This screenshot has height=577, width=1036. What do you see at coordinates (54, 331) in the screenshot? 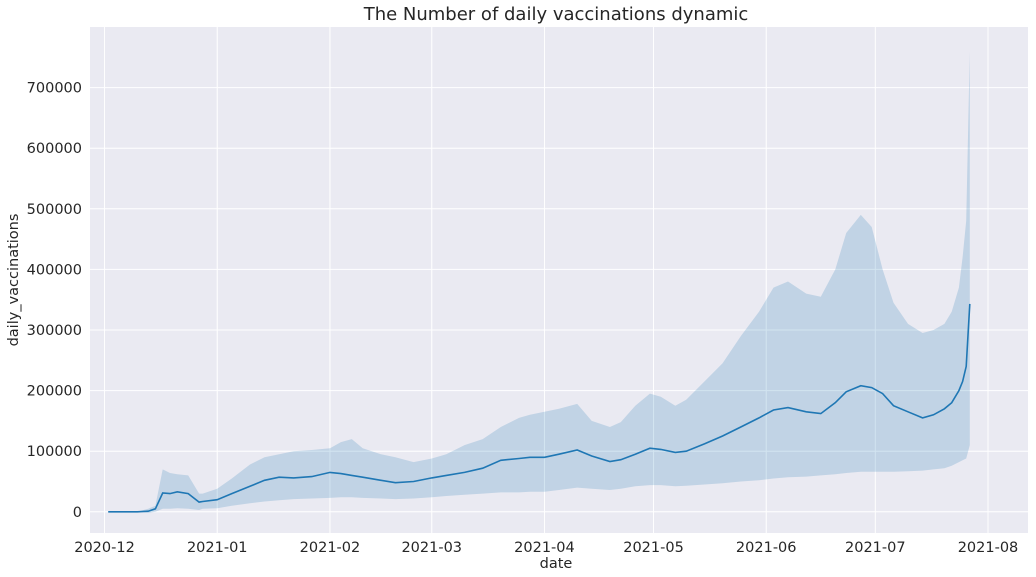
I see `y-tick-label: 300000` at bounding box center [54, 331].